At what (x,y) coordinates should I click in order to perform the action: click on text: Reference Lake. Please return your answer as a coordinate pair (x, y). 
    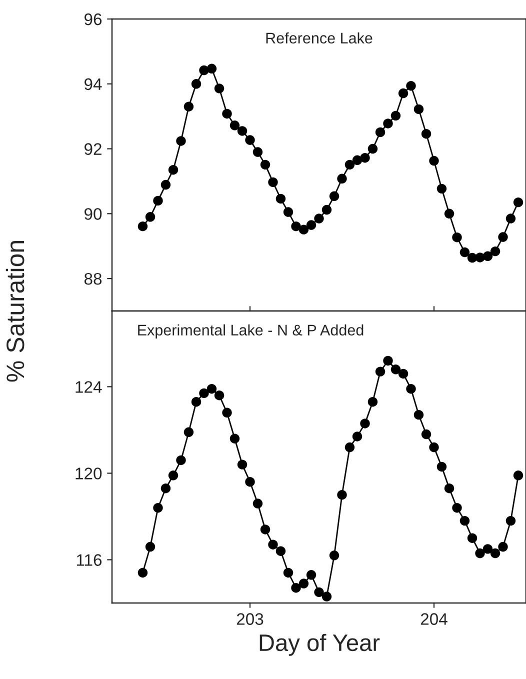
    Looking at the image, I should click on (319, 38).